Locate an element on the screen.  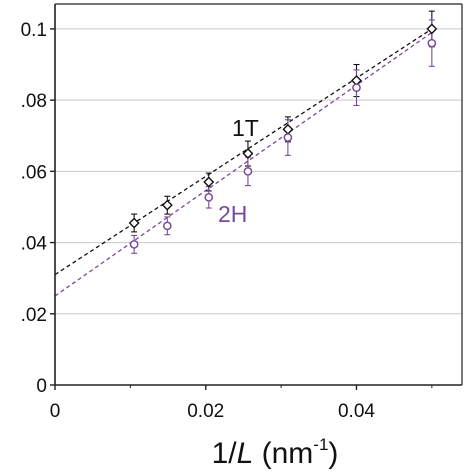
y-tick-label-0: 0 is located at coordinates (41, 386).